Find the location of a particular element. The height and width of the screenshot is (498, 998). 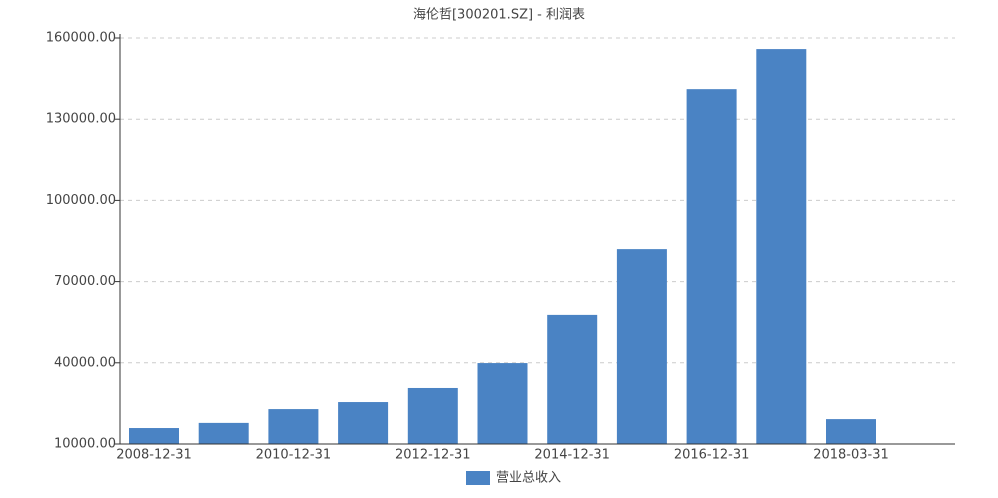

y-tick-label: 40000.00 is located at coordinates (85, 362).